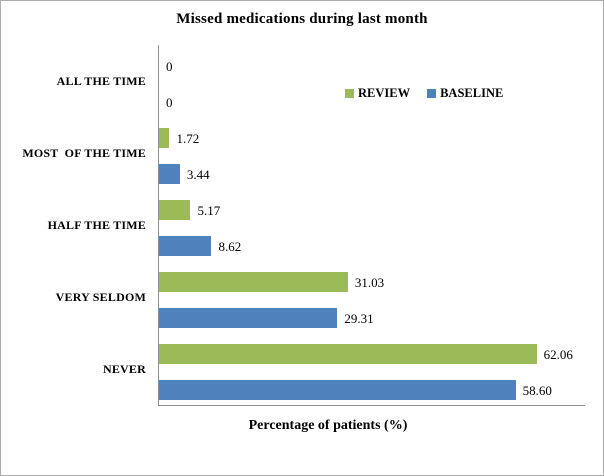 The height and width of the screenshot is (476, 604). I want to click on bar-review-never, so click(348, 354).